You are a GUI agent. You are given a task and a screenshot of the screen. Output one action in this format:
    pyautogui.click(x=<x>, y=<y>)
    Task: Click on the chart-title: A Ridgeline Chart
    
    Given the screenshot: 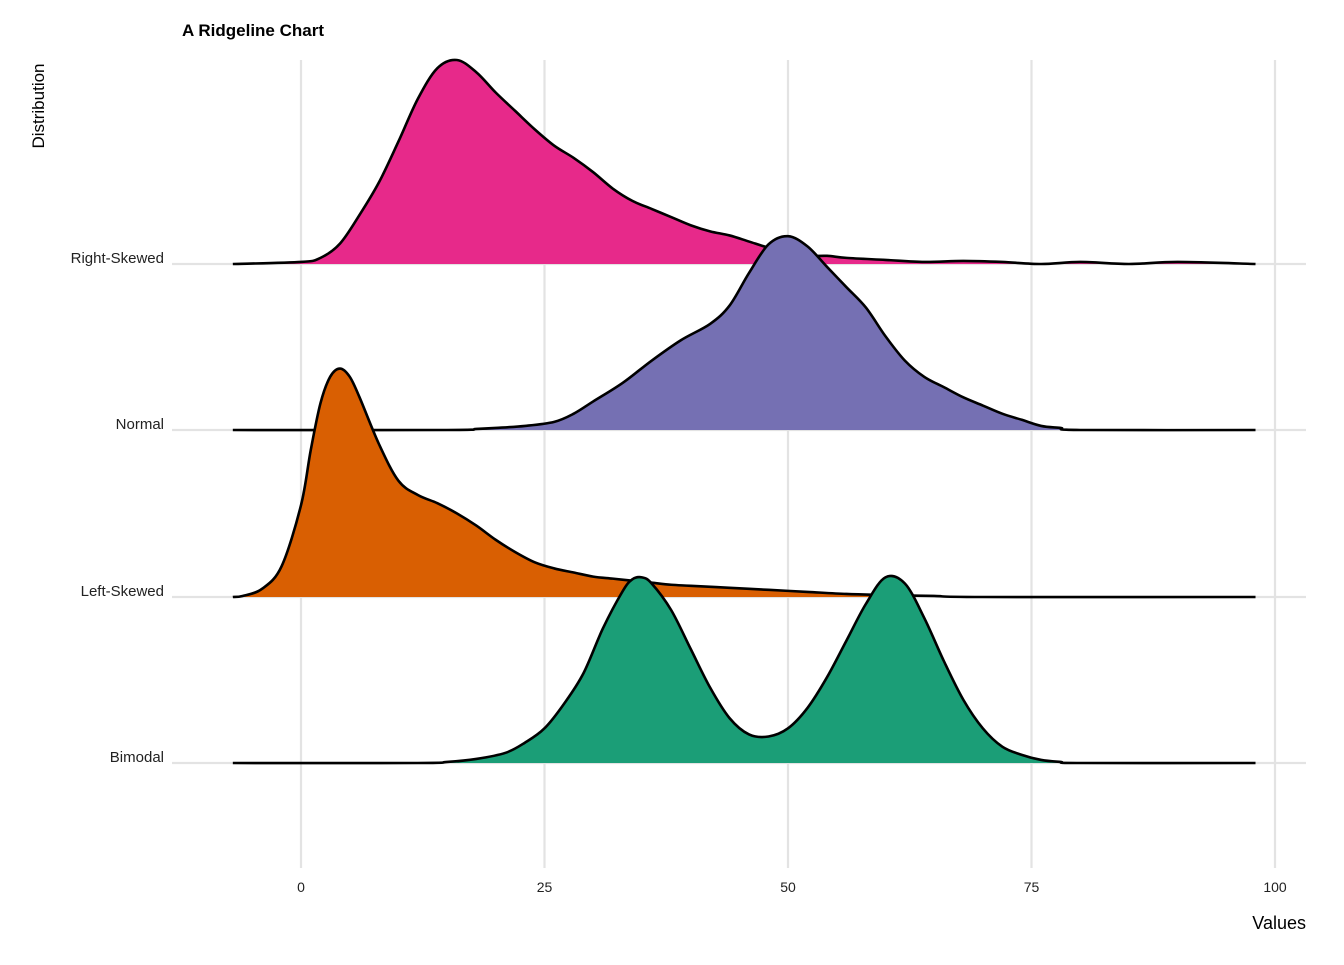 What is the action you would take?
    pyautogui.click(x=253, y=30)
    